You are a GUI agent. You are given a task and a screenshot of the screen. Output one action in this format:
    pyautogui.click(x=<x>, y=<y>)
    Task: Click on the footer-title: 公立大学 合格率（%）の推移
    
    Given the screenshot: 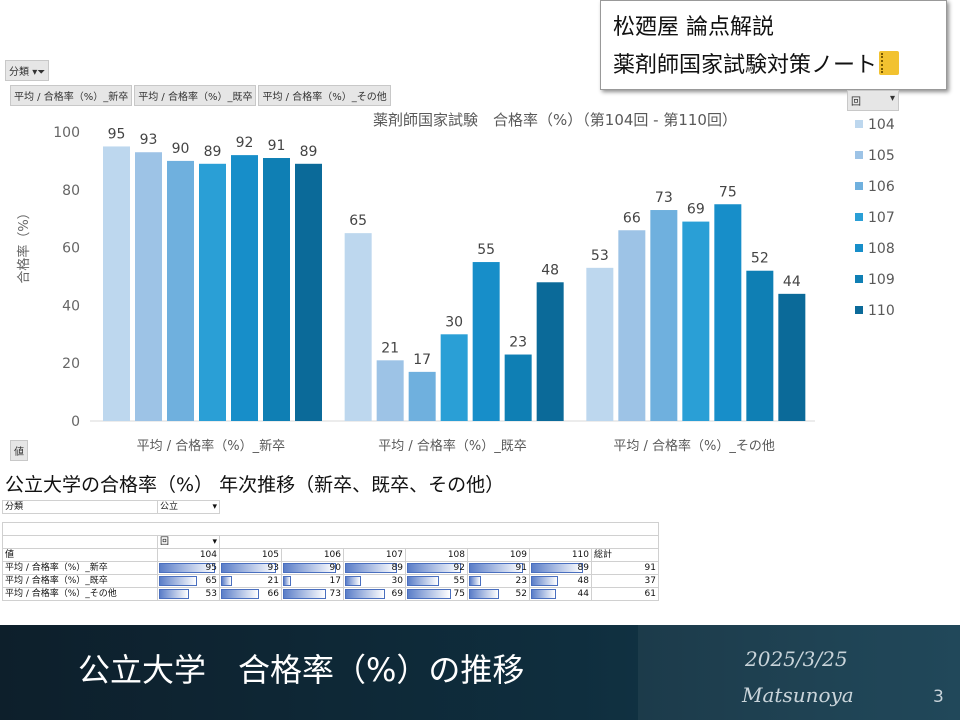 What is the action you would take?
    pyautogui.click(x=301, y=670)
    